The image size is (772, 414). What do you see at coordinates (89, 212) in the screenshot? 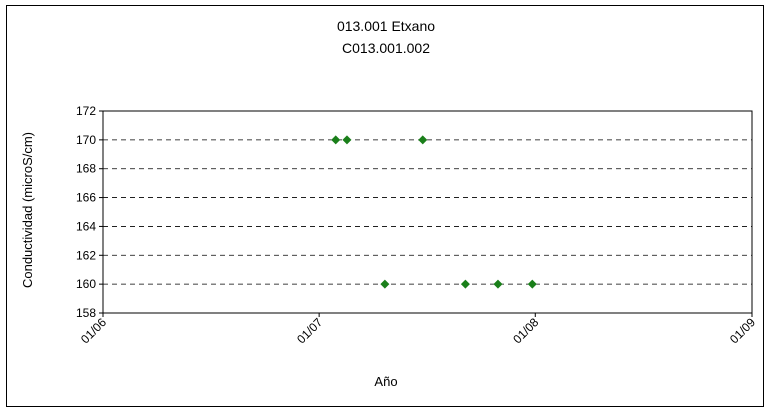
I see `y-axis: 158 160 162 164 166 168 170 172` at bounding box center [89, 212].